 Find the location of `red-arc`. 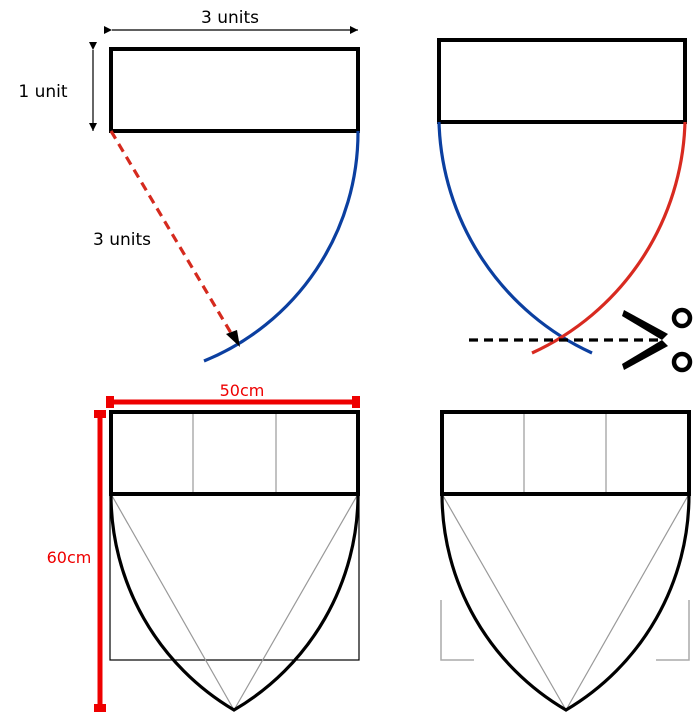

red-arc is located at coordinates (609, 238).